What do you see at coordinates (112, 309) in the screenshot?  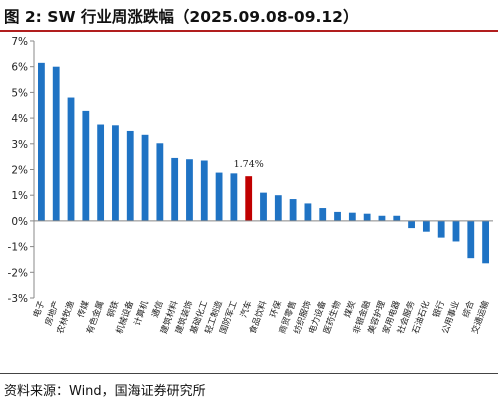 I see `x-category-label: 钢铁` at bounding box center [112, 309].